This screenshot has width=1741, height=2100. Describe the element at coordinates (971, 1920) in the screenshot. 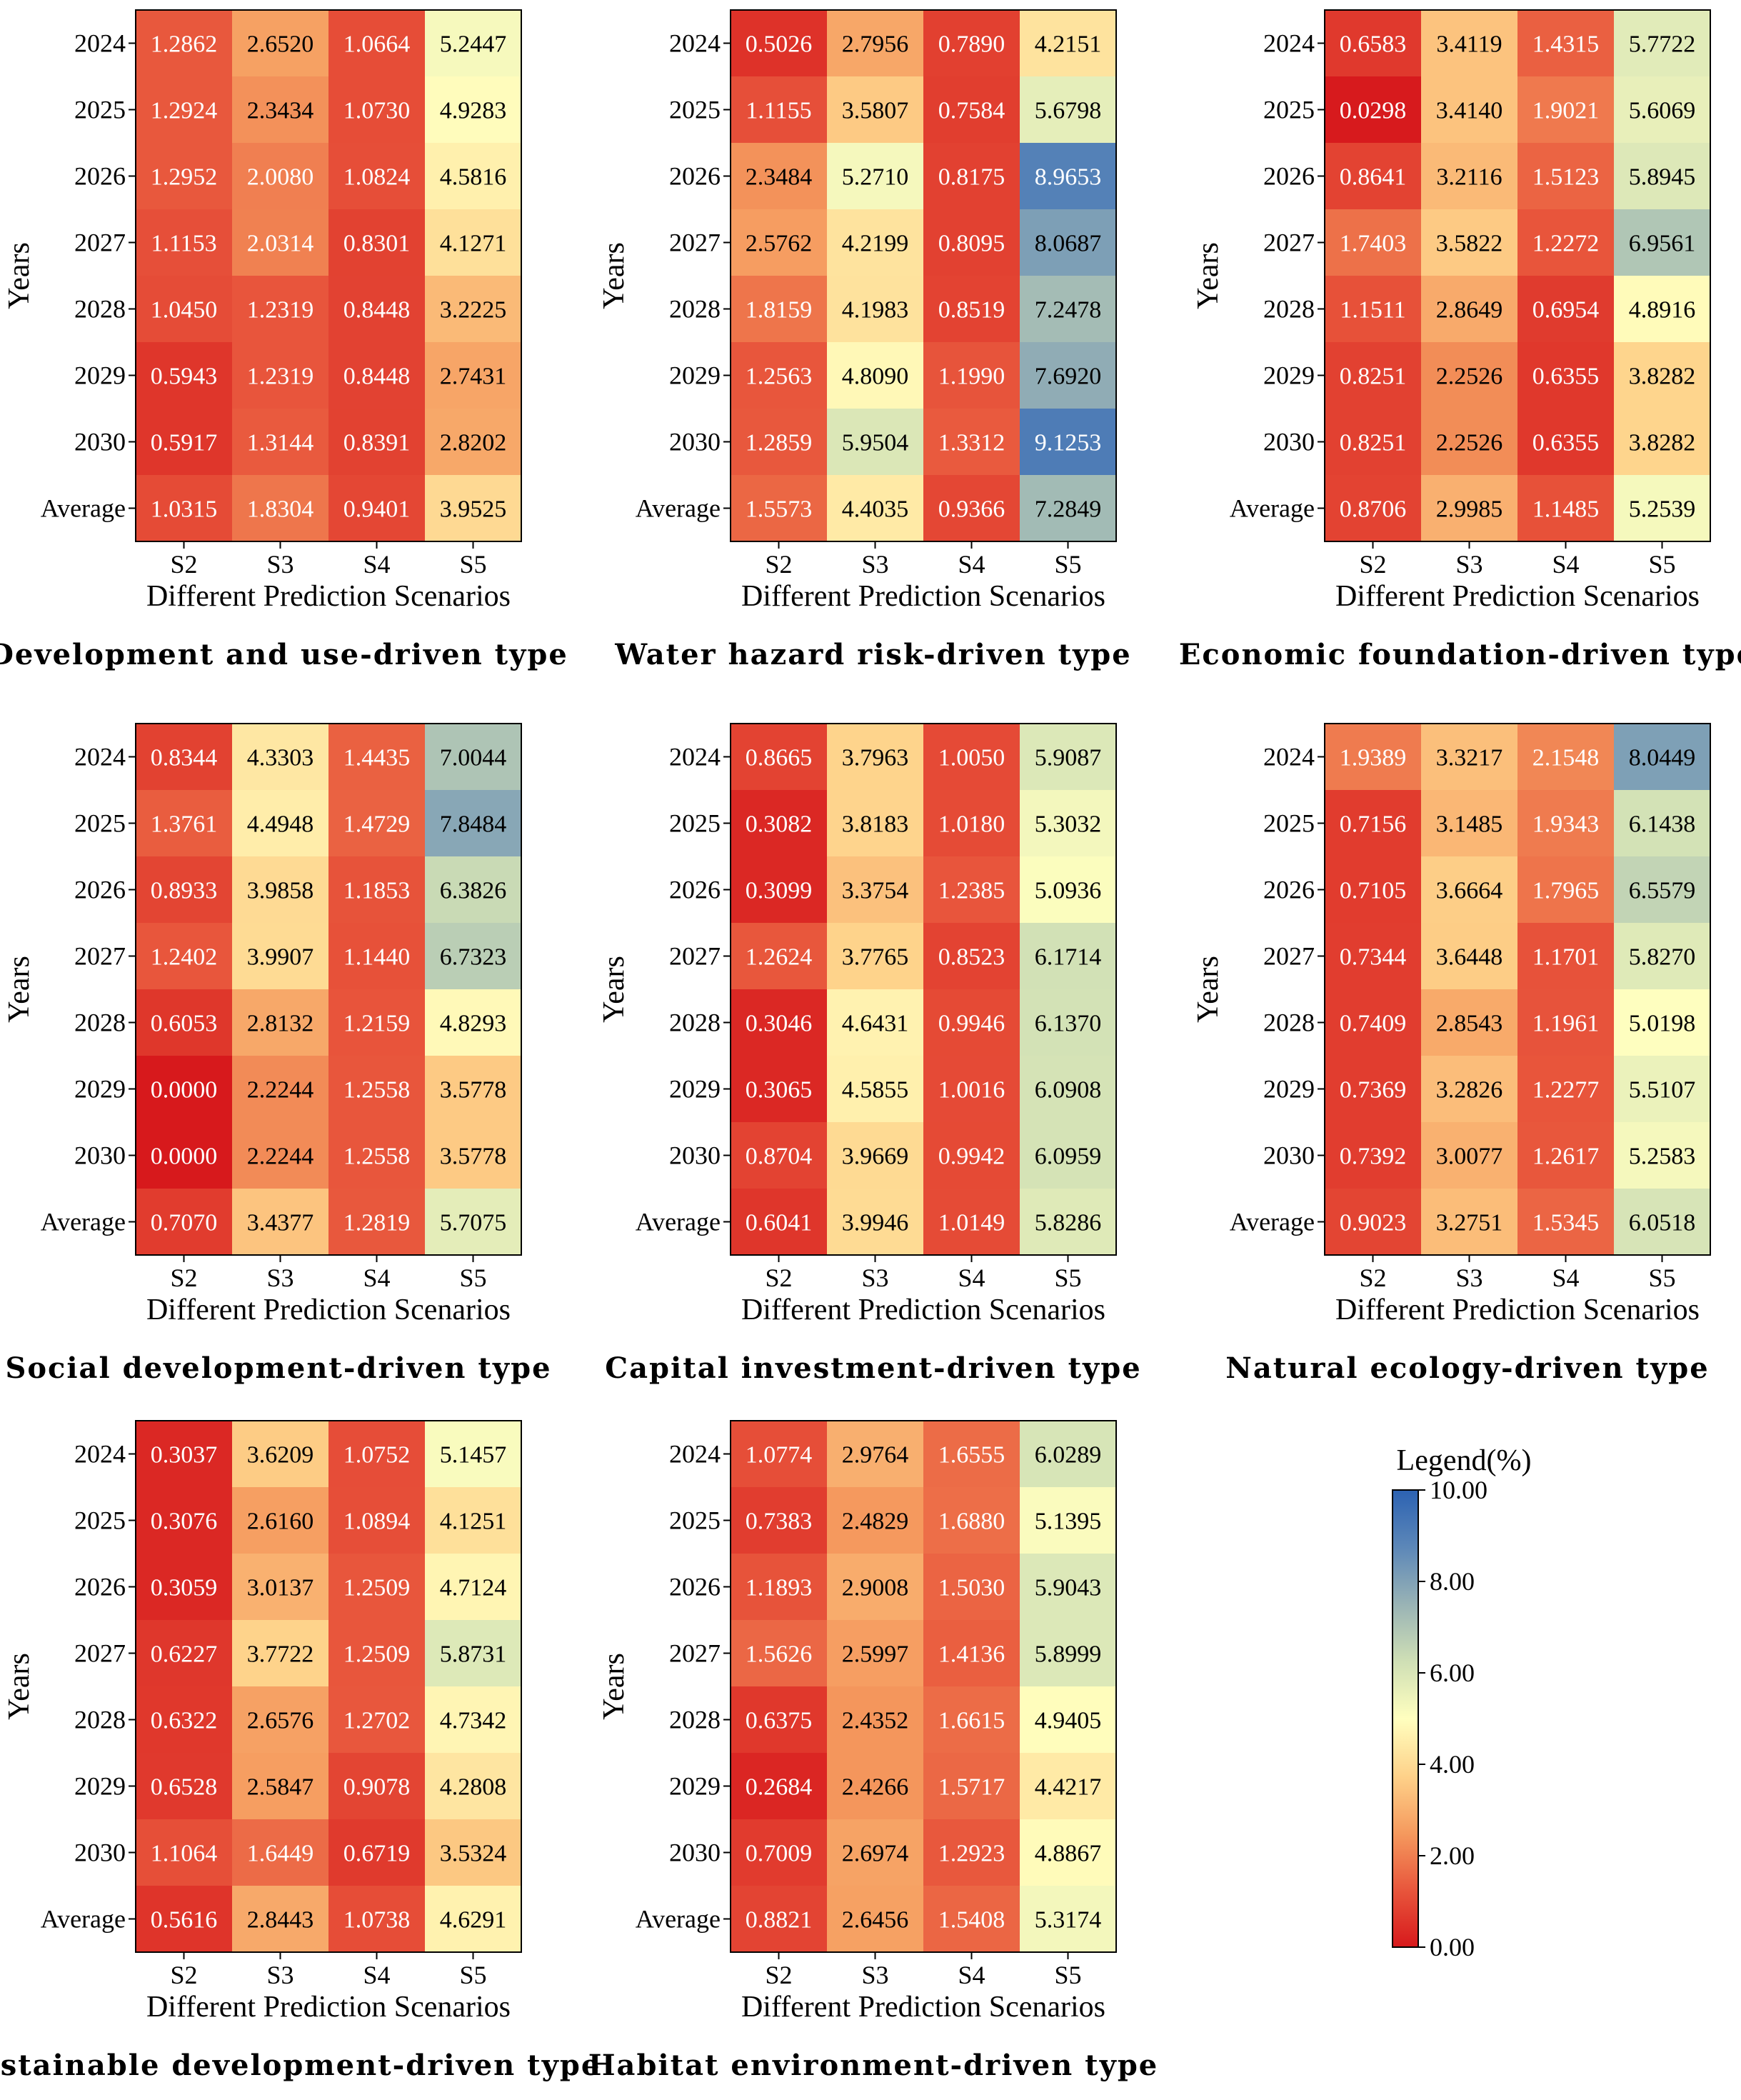

I see `cell-value-label: 1.5408` at that location.